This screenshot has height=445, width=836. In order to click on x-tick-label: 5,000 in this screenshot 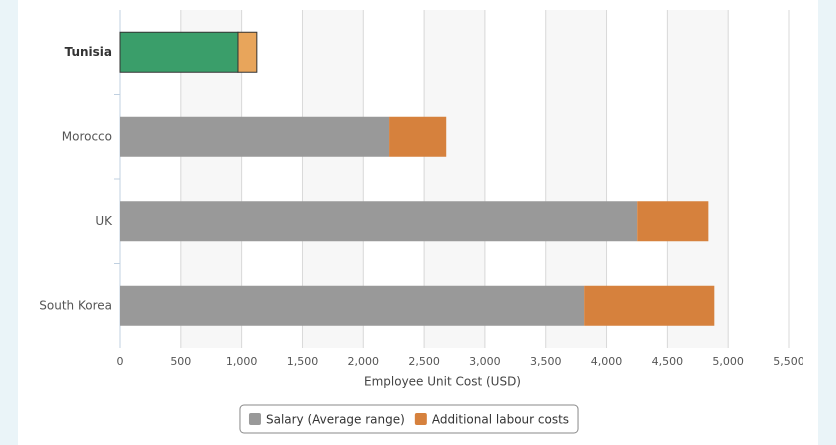, I will do `click(728, 361)`.